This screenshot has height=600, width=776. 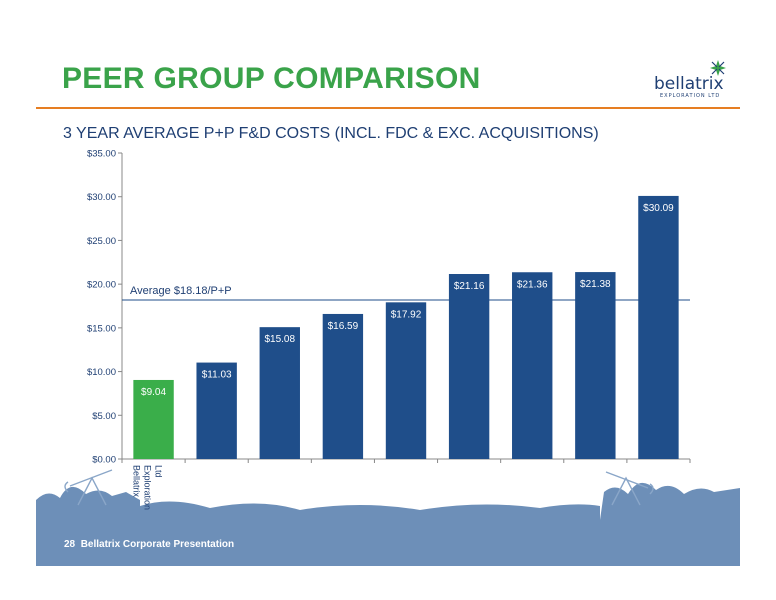 I want to click on x-category-label-line: Exploration, so click(x=148, y=487).